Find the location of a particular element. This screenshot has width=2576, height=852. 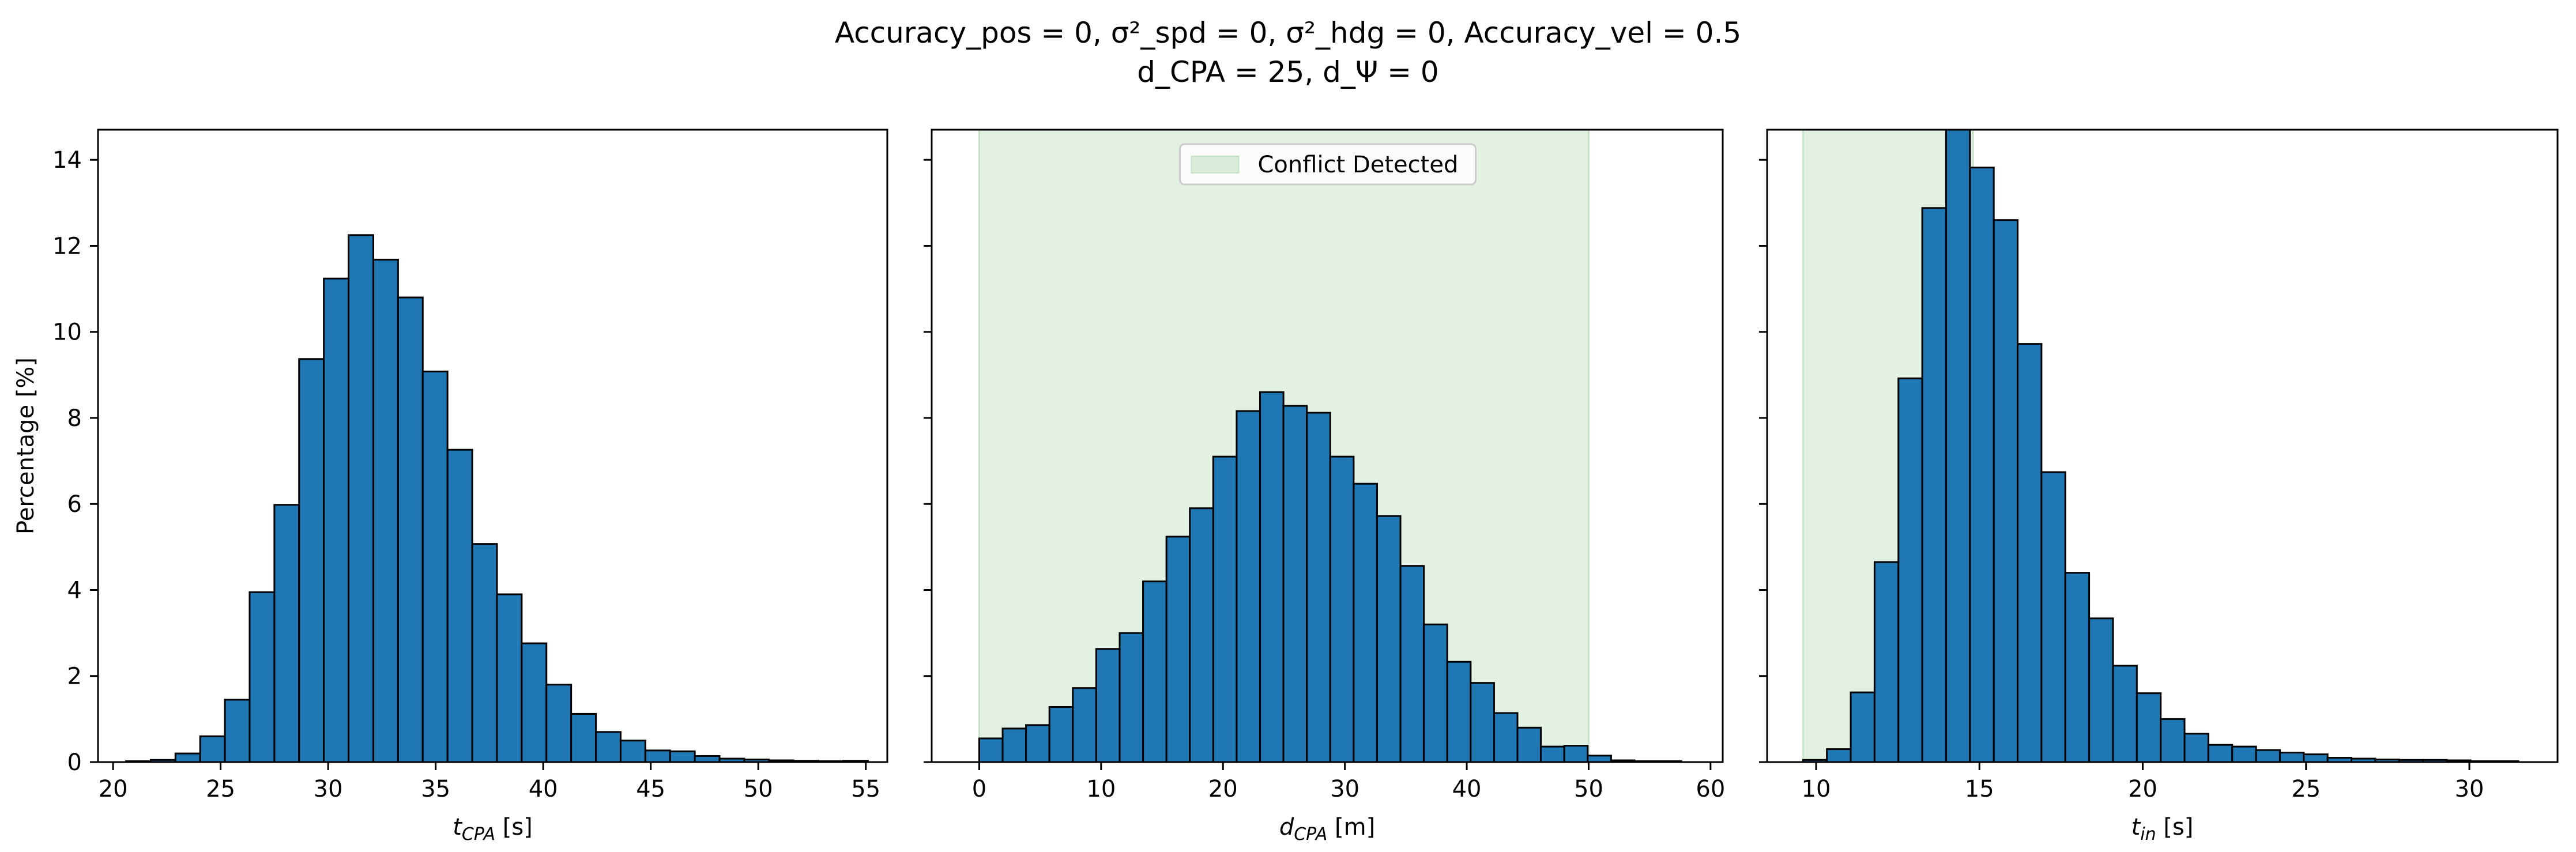

y-tick-label: 10 is located at coordinates (67, 333).